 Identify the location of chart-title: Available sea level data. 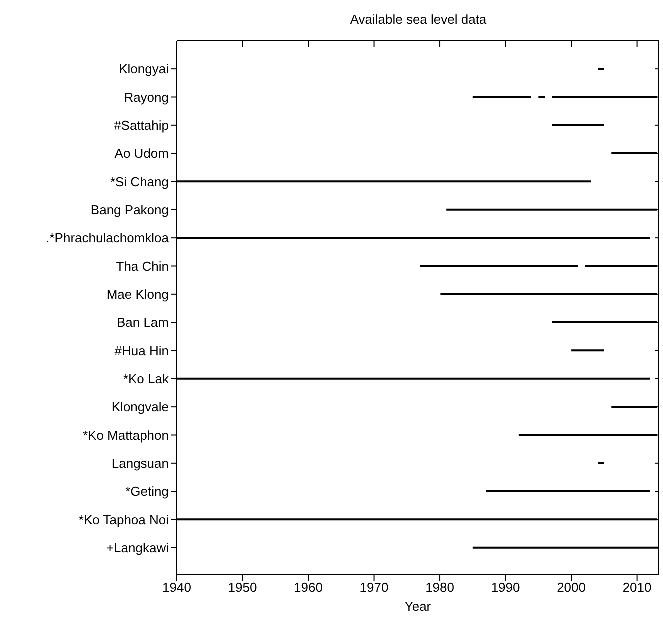
(418, 19).